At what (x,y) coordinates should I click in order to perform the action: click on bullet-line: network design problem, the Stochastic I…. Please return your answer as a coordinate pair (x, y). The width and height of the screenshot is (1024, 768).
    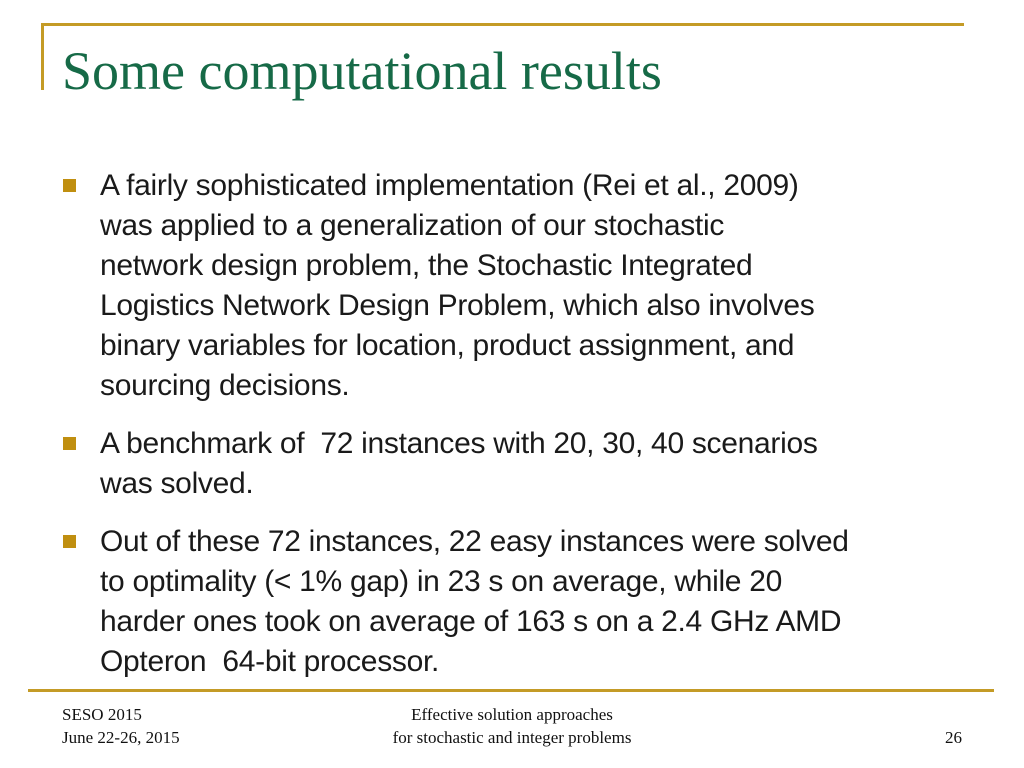
    Looking at the image, I should click on (426, 265).